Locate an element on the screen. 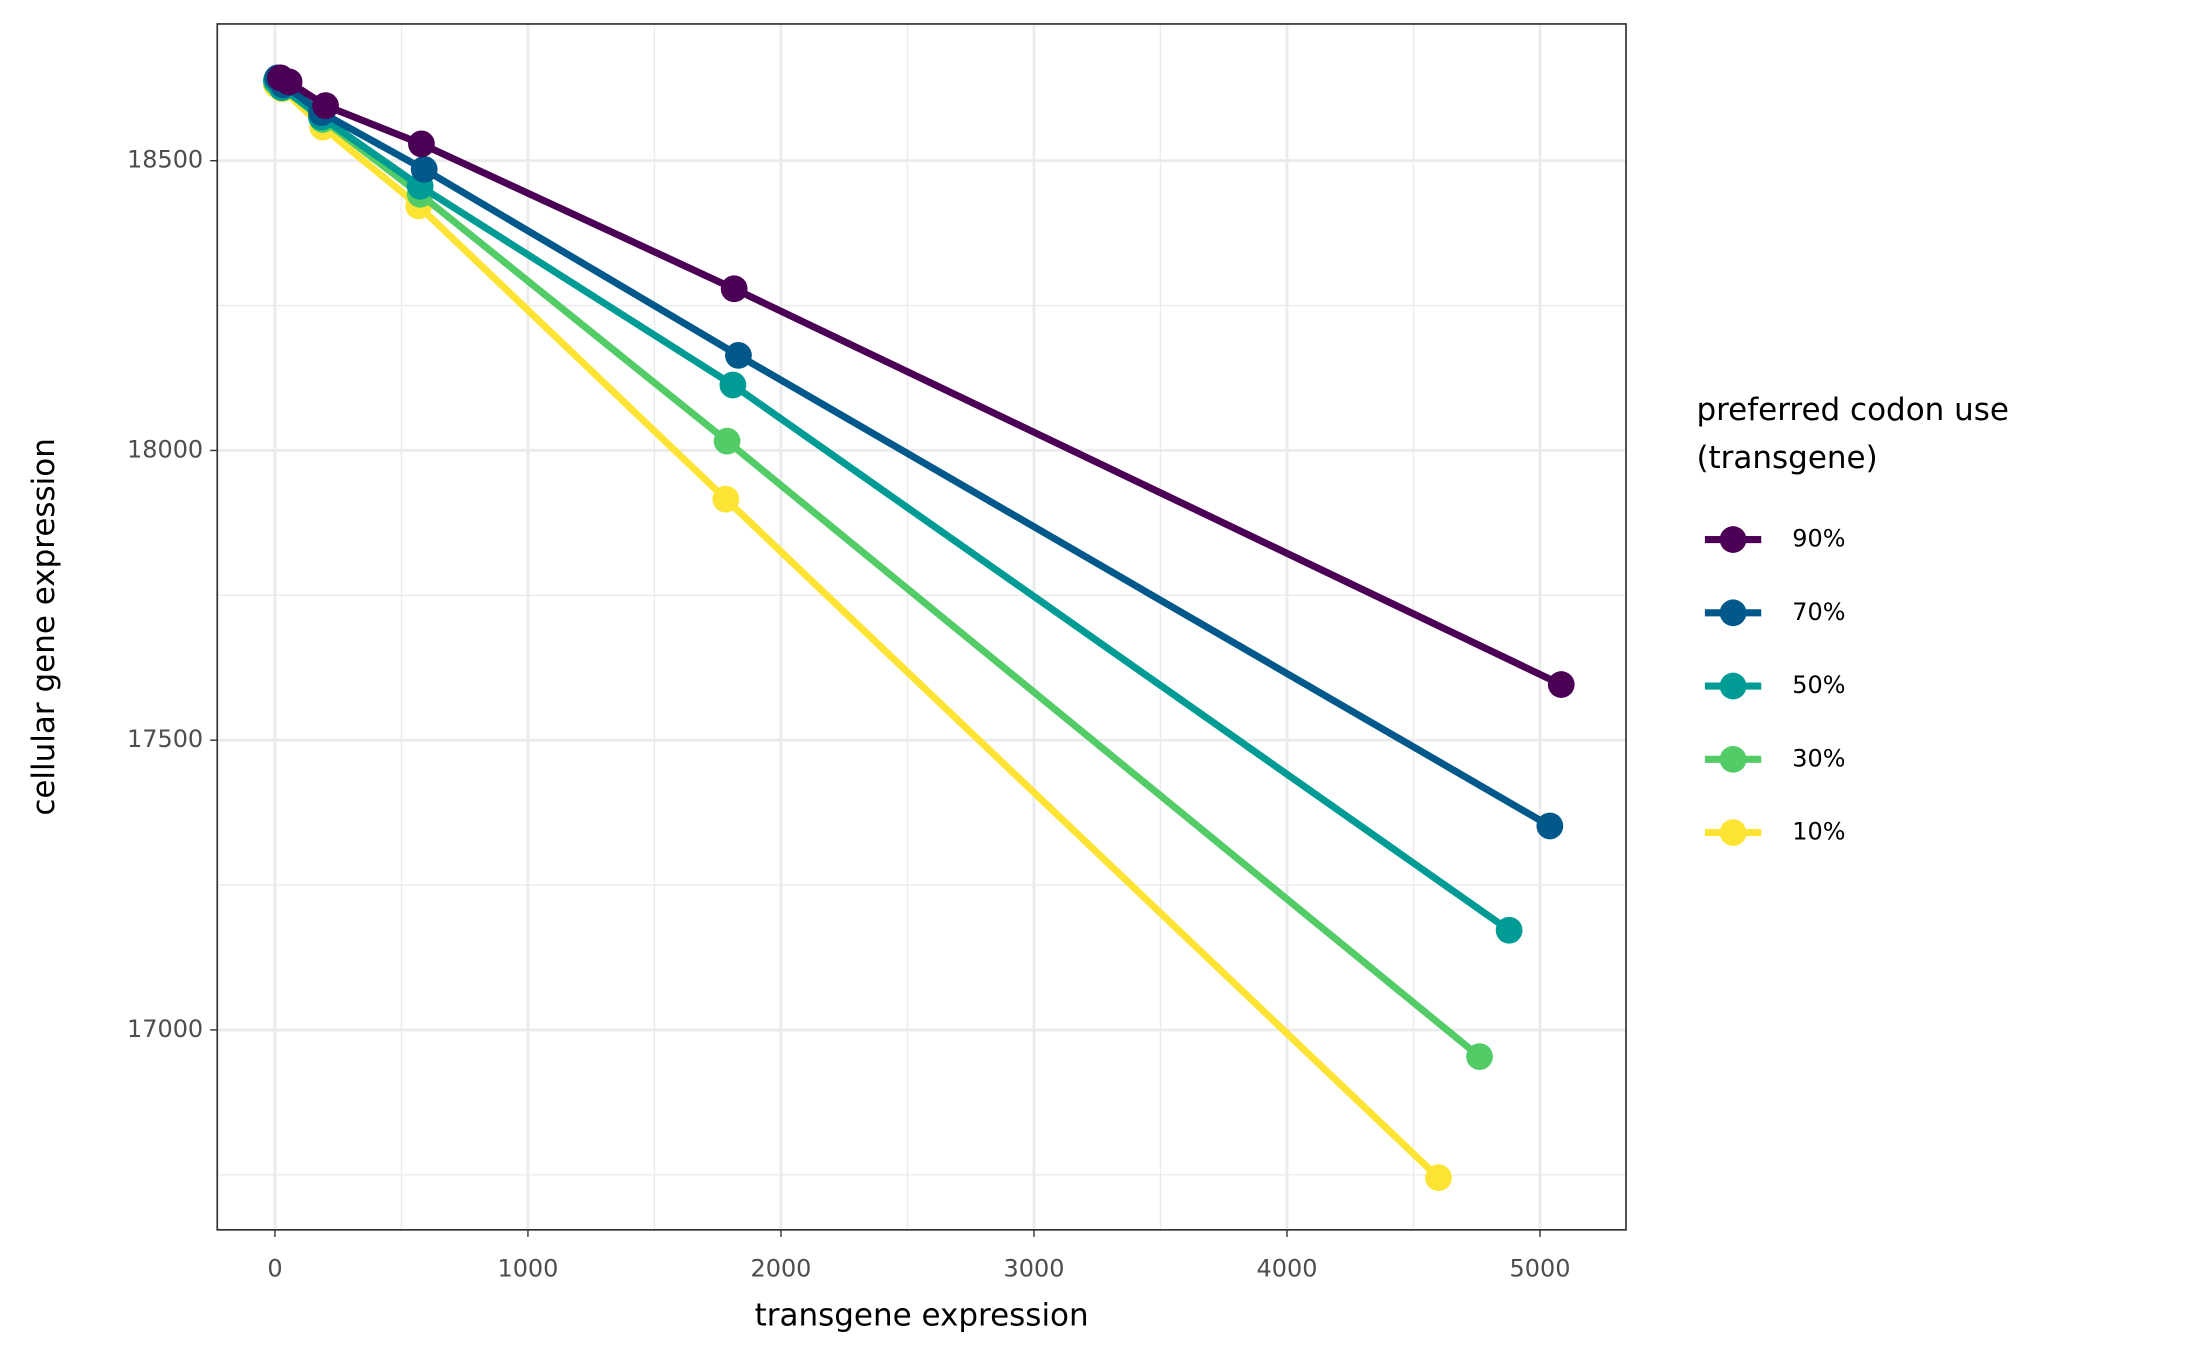  legend-label: 70% is located at coordinates (1818, 612).